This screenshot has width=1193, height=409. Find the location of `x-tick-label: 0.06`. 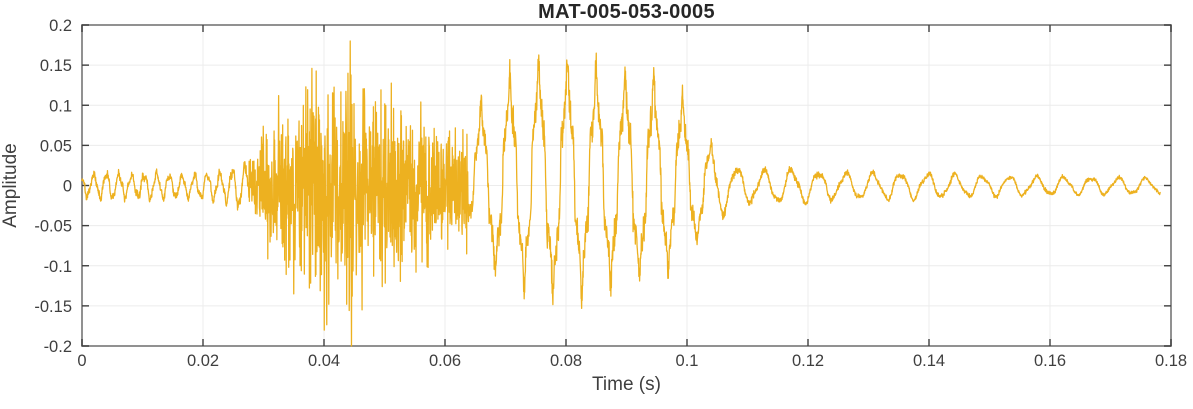

x-tick-label: 0.06 is located at coordinates (445, 361).